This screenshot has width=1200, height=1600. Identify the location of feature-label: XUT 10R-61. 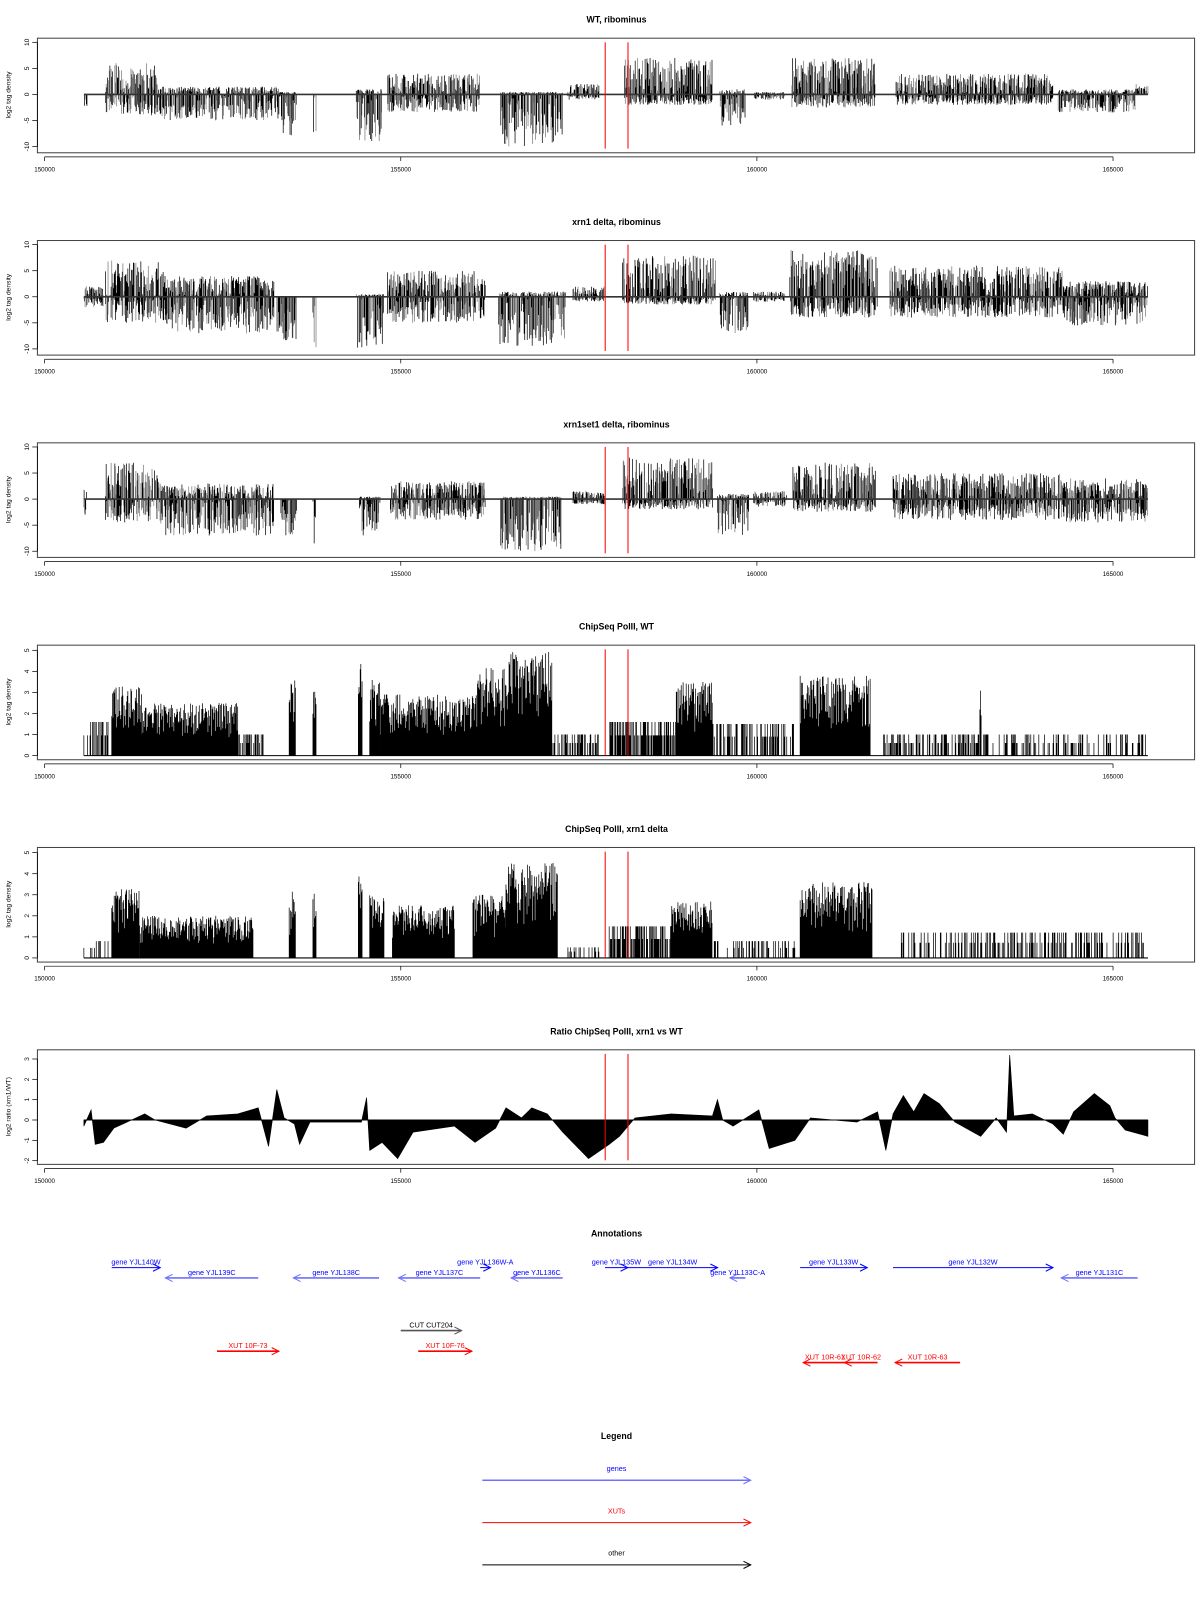
(825, 1356).